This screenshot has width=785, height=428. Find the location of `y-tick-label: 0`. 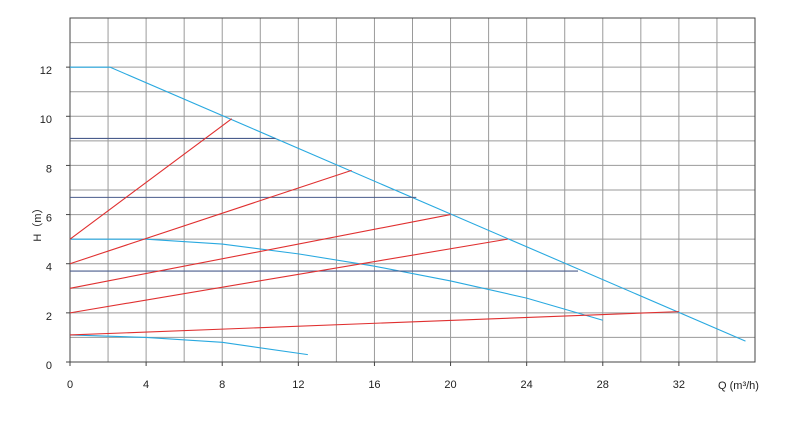

y-tick-label: 0 is located at coordinates (49, 366).